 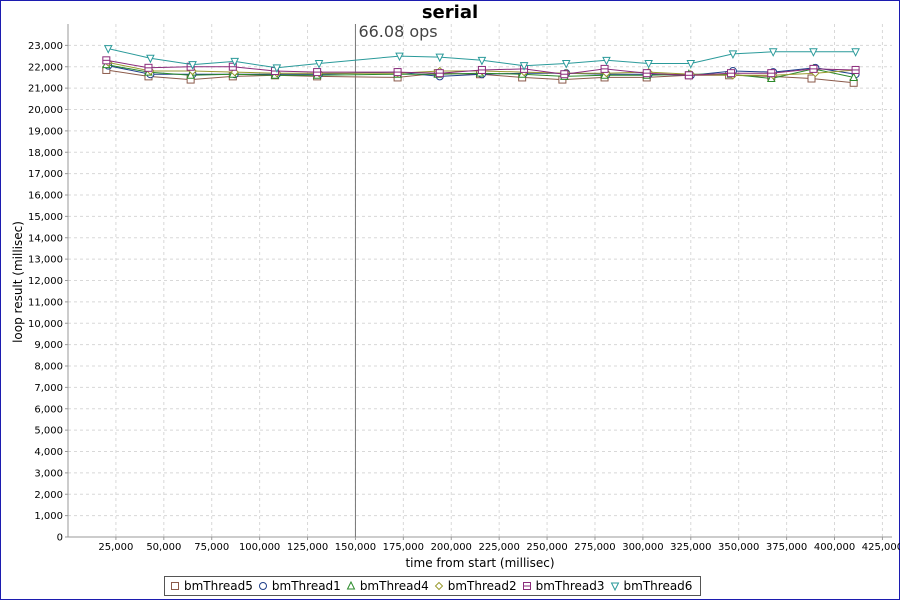 I want to click on y-tick-label: 14,000, so click(x=45, y=238).